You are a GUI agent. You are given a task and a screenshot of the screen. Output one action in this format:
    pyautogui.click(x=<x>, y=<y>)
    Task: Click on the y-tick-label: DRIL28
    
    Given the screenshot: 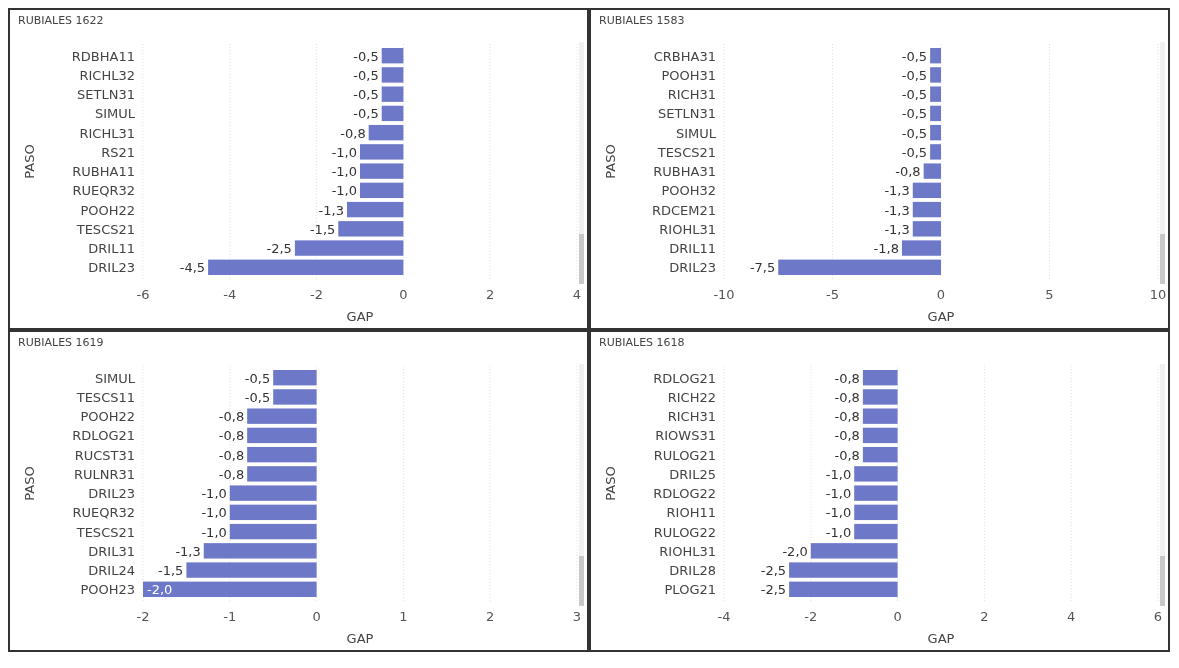 What is the action you would take?
    pyautogui.click(x=692, y=571)
    